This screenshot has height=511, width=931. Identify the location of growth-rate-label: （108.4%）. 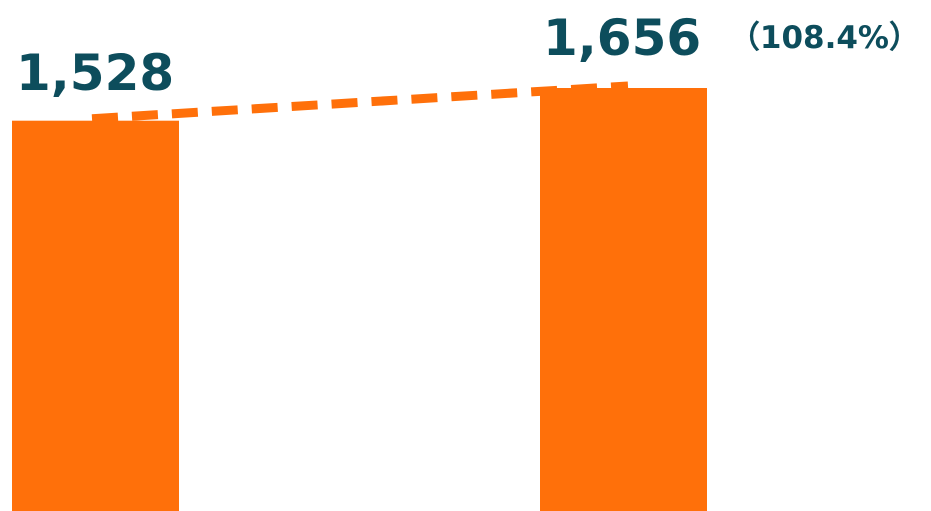
(824, 38).